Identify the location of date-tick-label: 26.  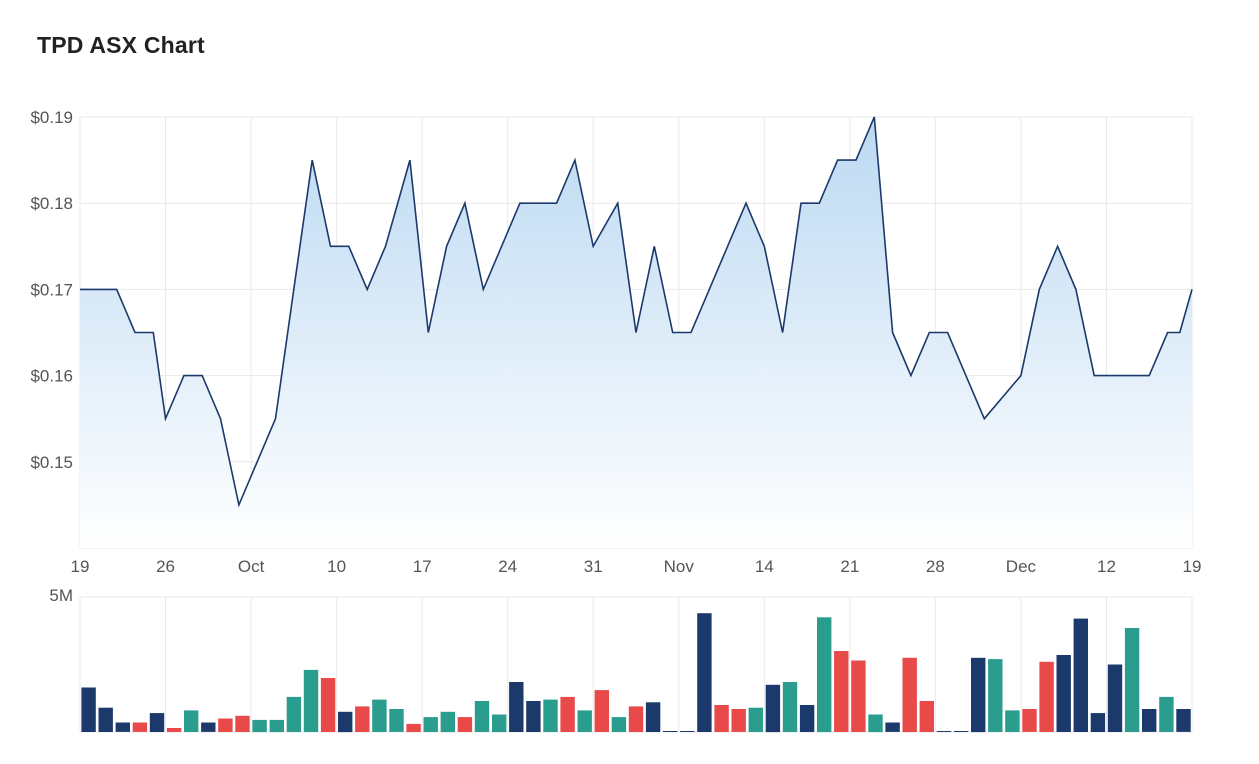
(165, 566).